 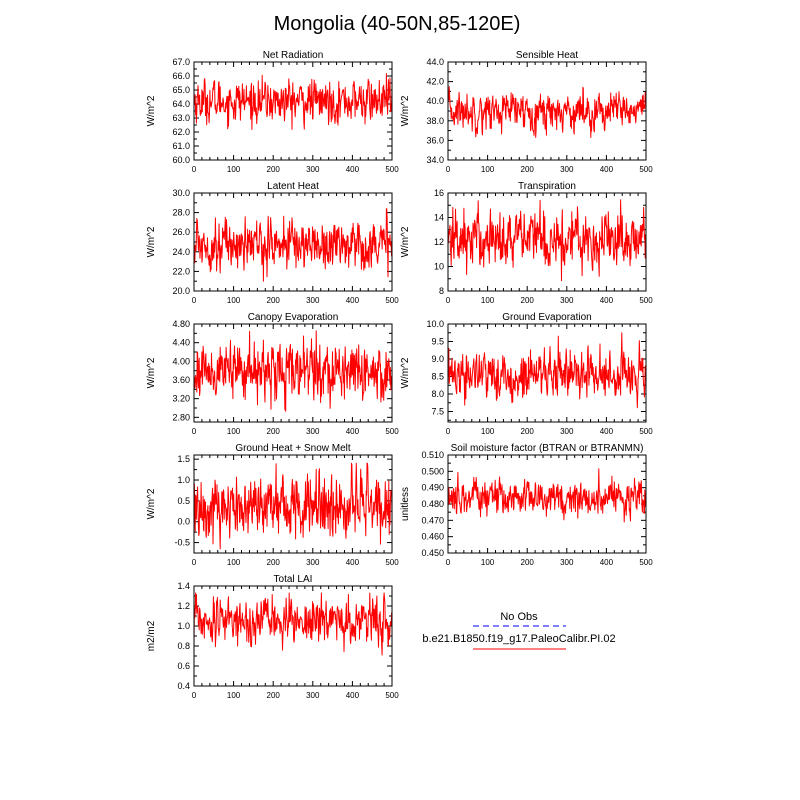 I want to click on y-tick-label: 24.0, so click(x=181, y=252).